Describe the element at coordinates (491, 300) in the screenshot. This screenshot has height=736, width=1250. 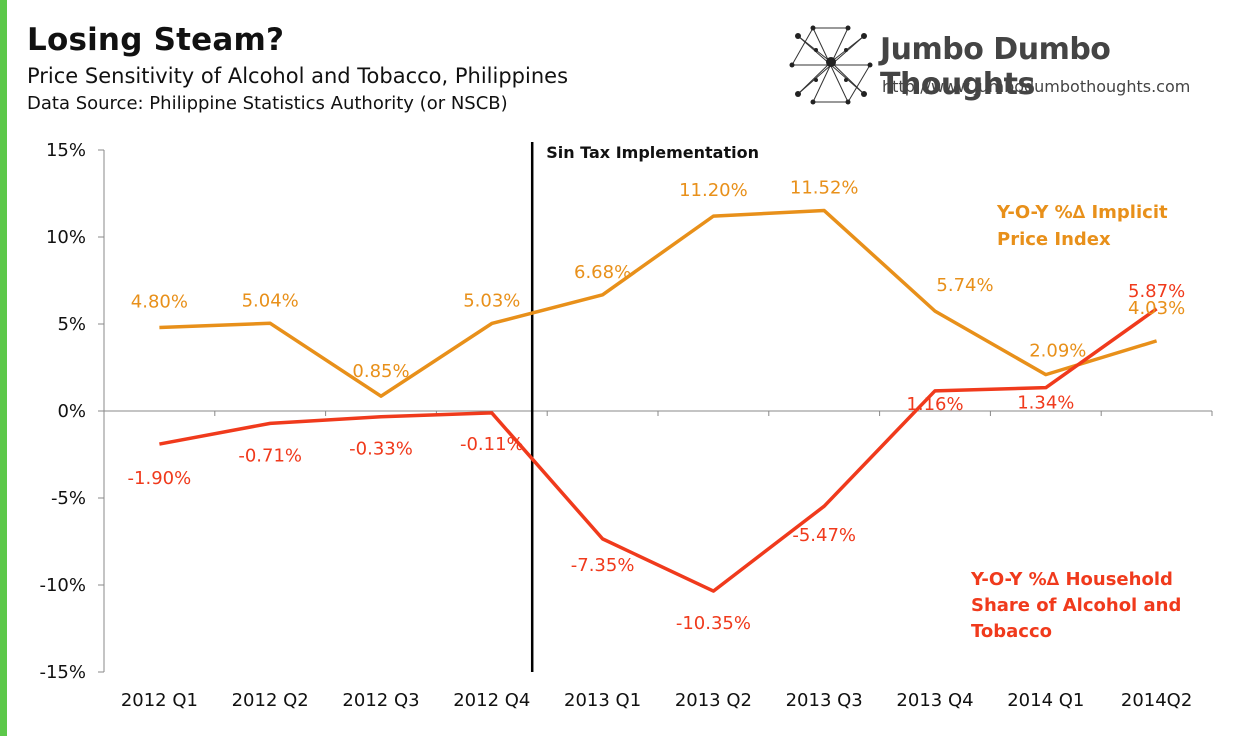
I see `price-index-data-label: 5.03%` at that location.